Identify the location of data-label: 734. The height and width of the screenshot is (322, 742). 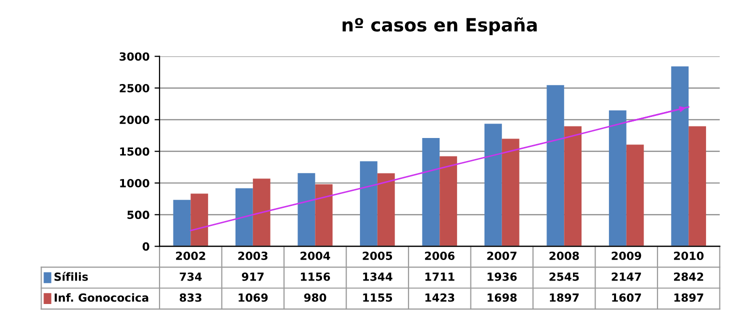
(191, 276).